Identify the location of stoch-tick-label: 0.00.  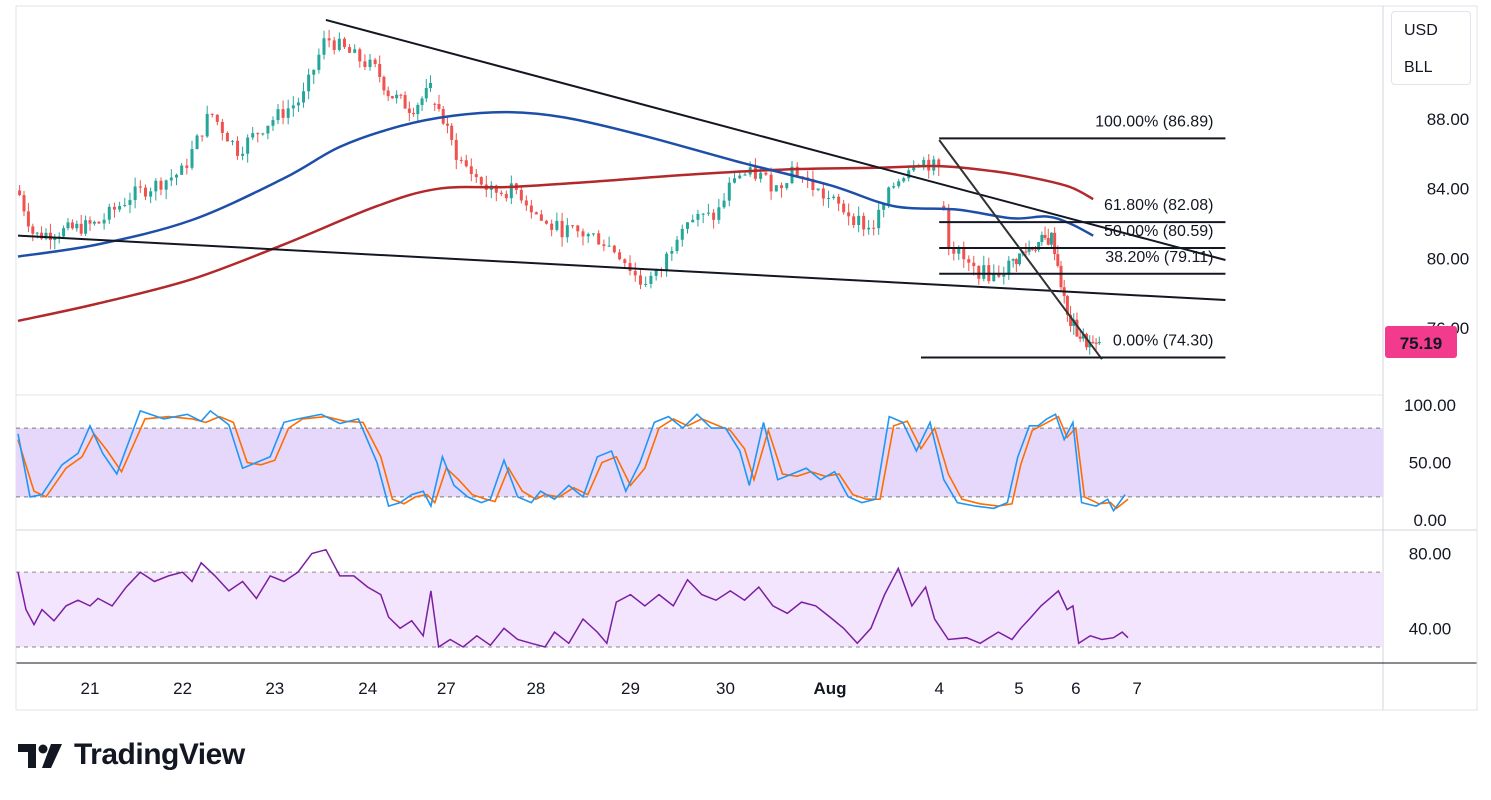
(1429, 520).